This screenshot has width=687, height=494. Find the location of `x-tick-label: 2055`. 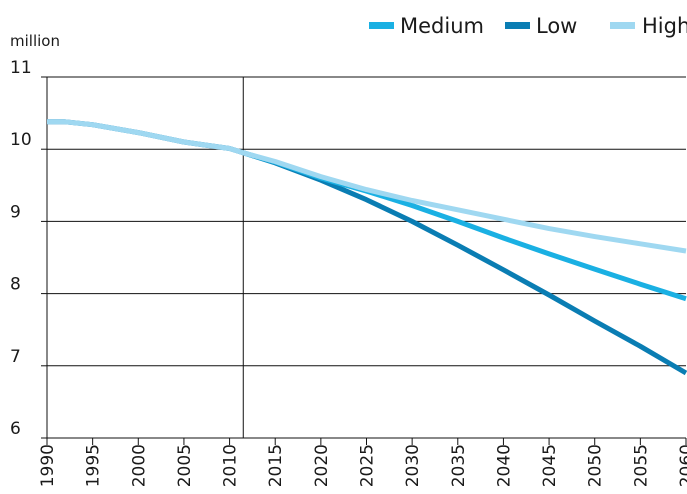

x-tick-label: 2055 is located at coordinates (641, 465).